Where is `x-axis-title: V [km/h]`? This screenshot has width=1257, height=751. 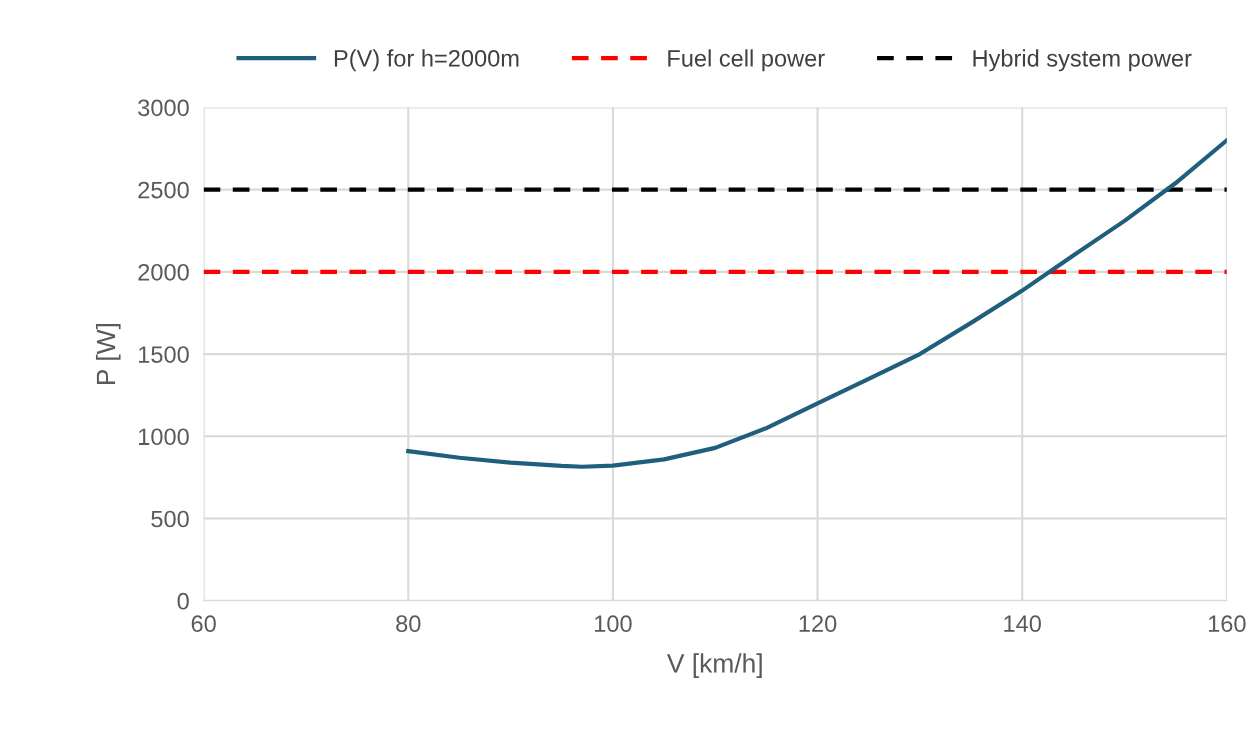
x-axis-title: V [km/h] is located at coordinates (714, 665).